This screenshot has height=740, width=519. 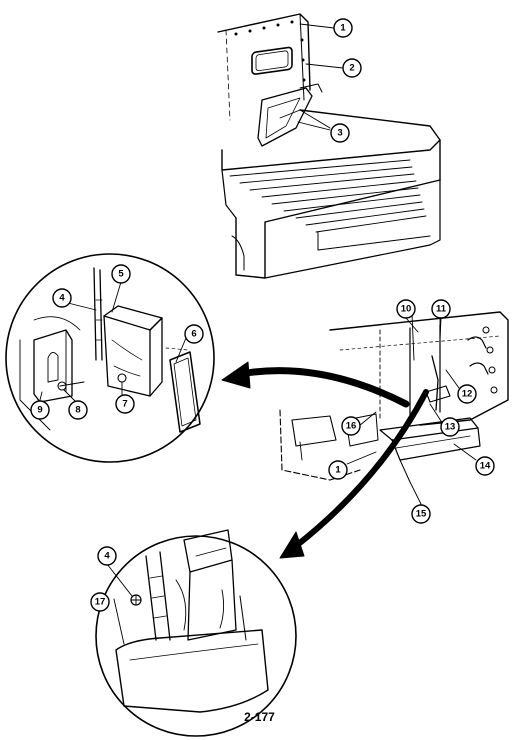 What do you see at coordinates (450, 427) in the screenshot?
I see `callout-13: 13` at bounding box center [450, 427].